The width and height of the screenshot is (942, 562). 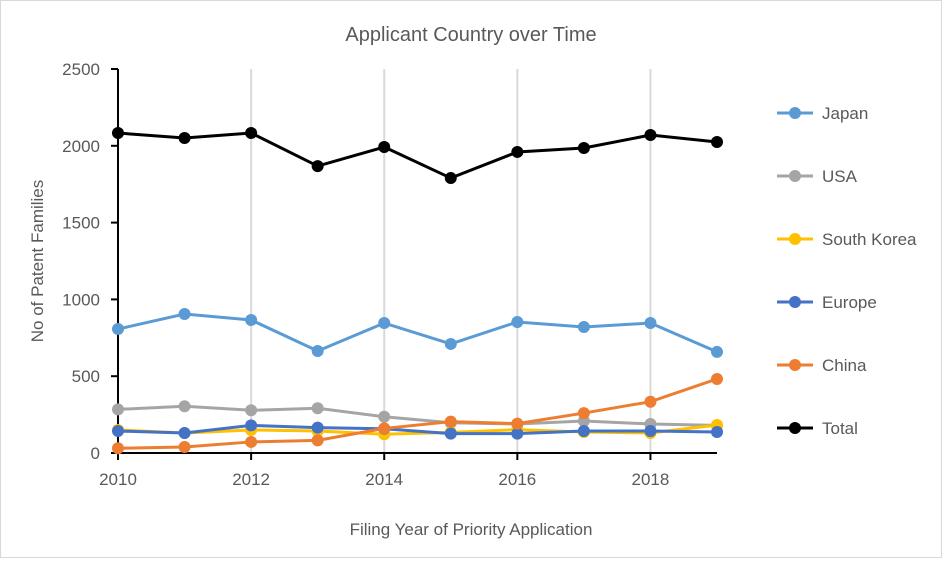 I want to click on y-axis-label: No of Patent Families, so click(x=37, y=261).